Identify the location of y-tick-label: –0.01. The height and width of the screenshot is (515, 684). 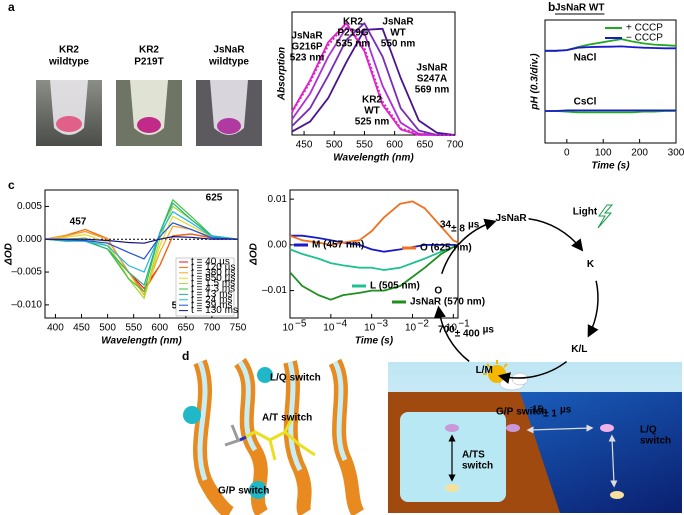
(274, 290).